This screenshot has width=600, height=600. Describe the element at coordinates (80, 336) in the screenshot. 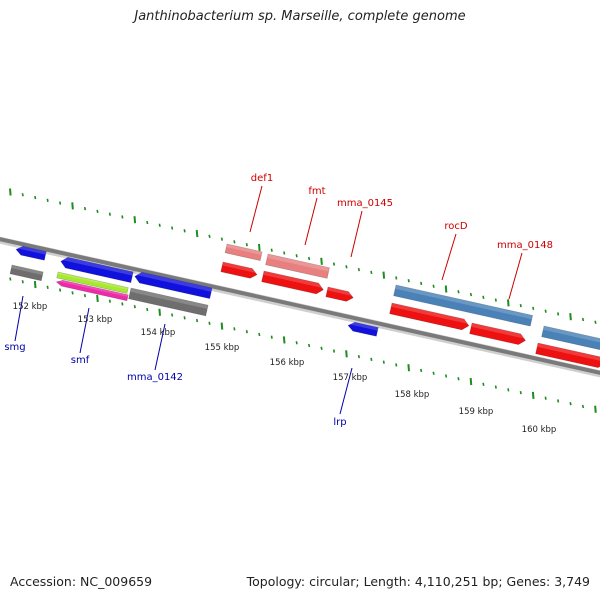

I see `gene-label-group: smf` at that location.